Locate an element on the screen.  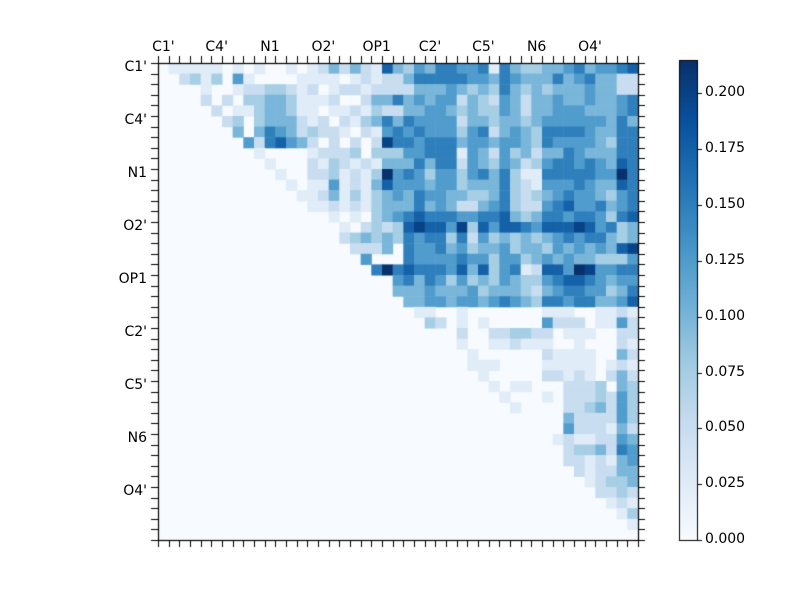
colorbar-tick-label: 0.000 is located at coordinates (725, 539).